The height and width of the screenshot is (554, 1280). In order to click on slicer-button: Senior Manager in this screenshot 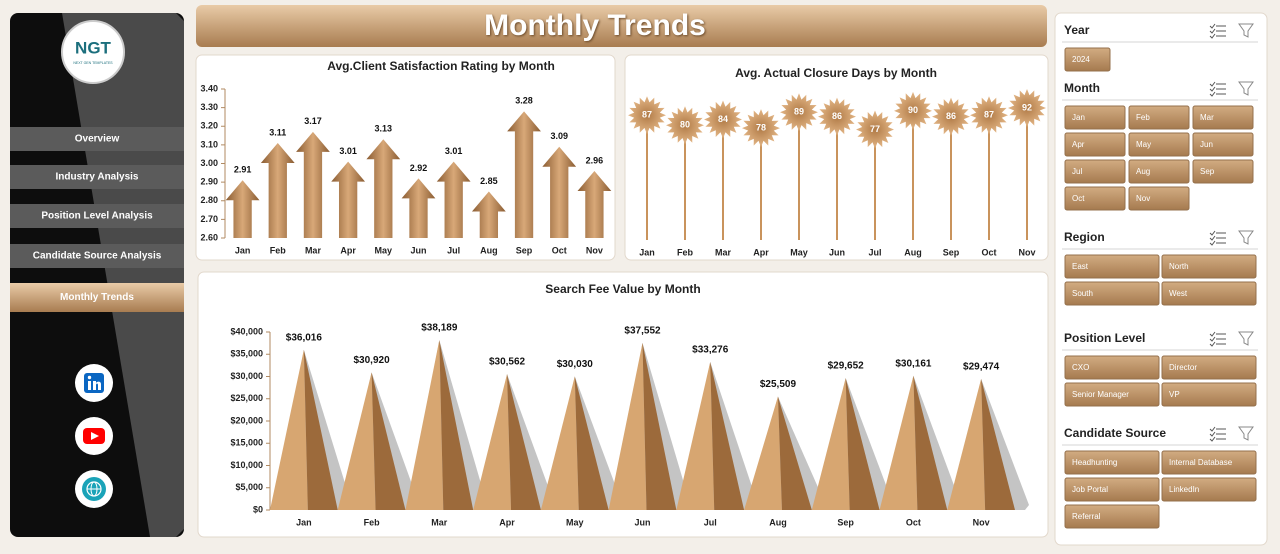, I will do `click(1112, 394)`.